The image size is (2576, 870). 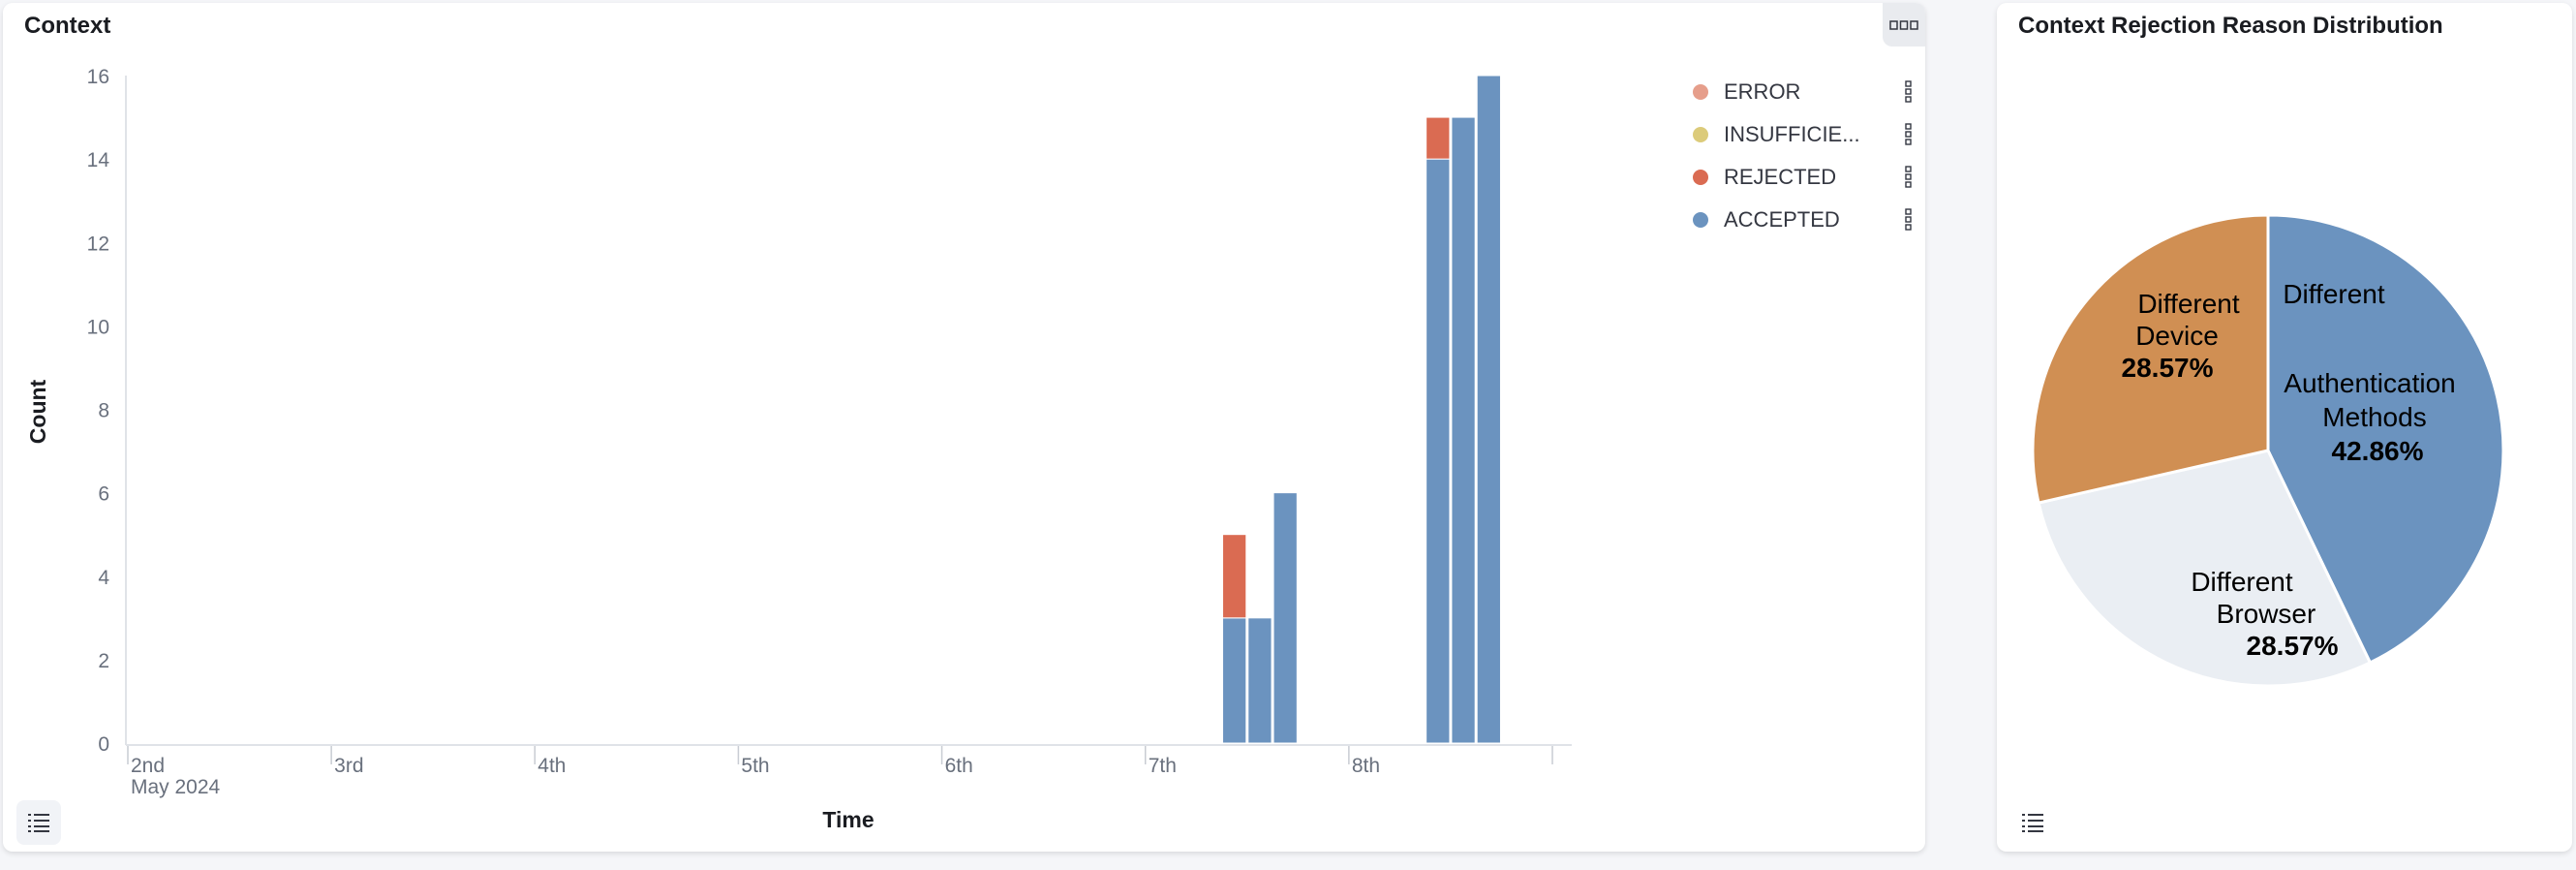 I want to click on x-tick-sublabel: May 2024, so click(x=176, y=787).